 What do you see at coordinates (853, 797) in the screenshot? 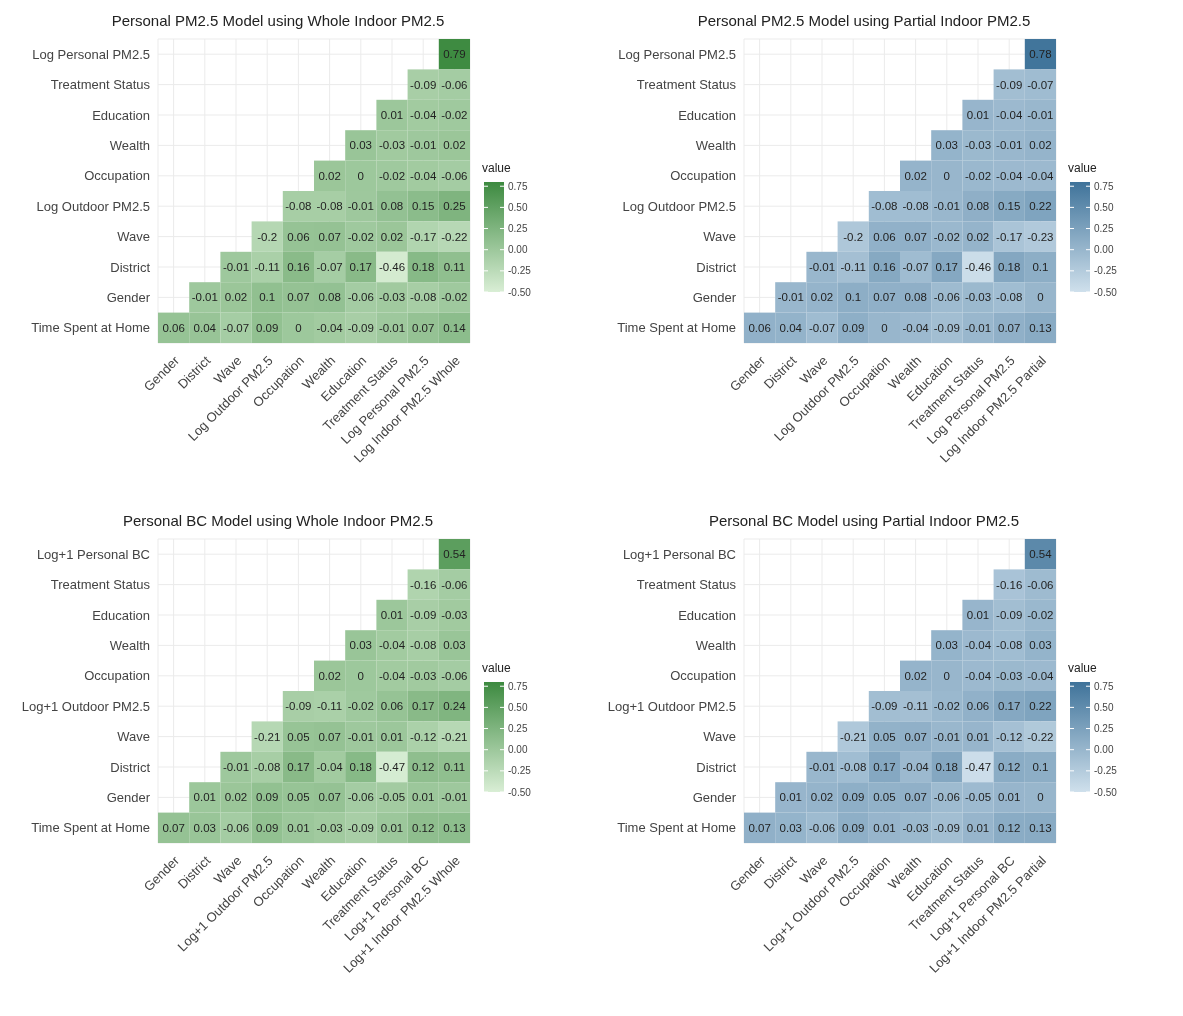
I see `data-label: 0.09` at bounding box center [853, 797].